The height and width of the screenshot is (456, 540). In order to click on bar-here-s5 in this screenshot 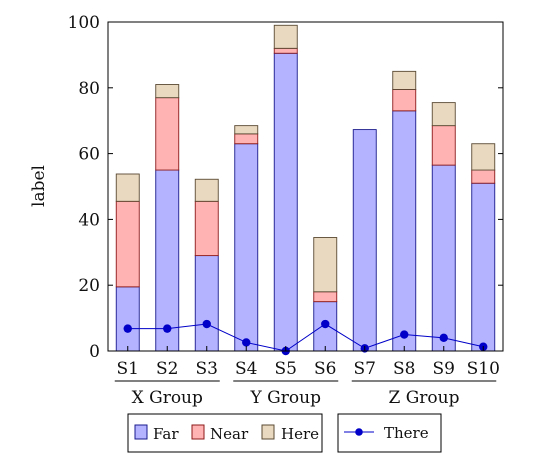, I will do `click(285, 36)`.